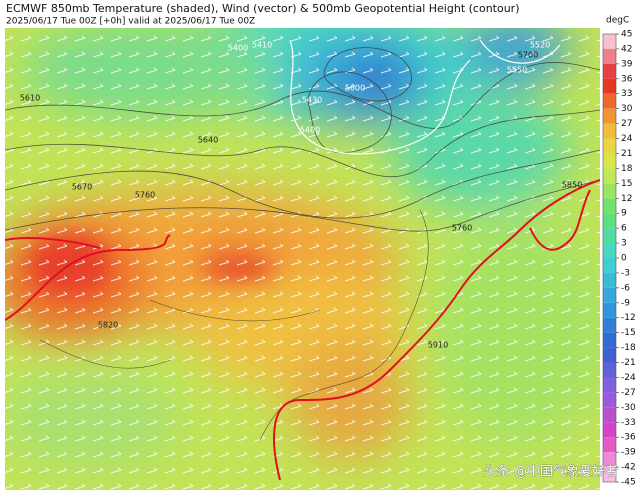  What do you see at coordinates (438, 345) in the screenshot?
I see `contour-label: 5910` at bounding box center [438, 345].